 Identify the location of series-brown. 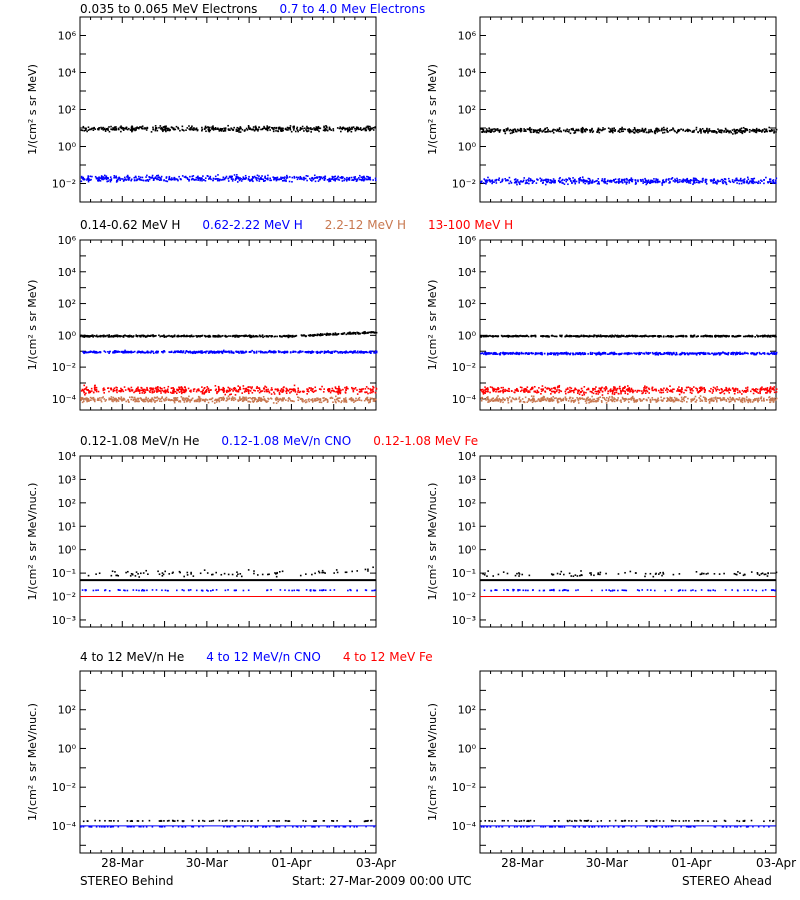
(629, 399).